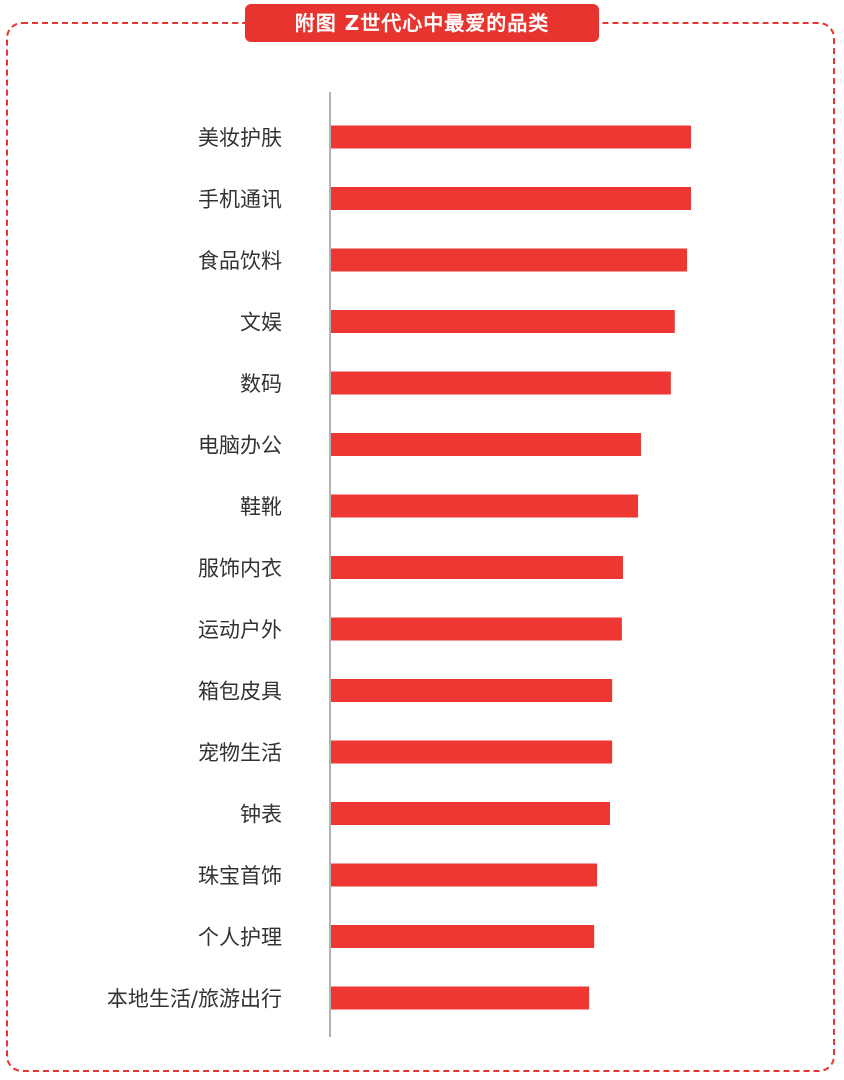 The image size is (844, 1080). What do you see at coordinates (261, 507) in the screenshot?
I see `category-label: 鞋靴` at bounding box center [261, 507].